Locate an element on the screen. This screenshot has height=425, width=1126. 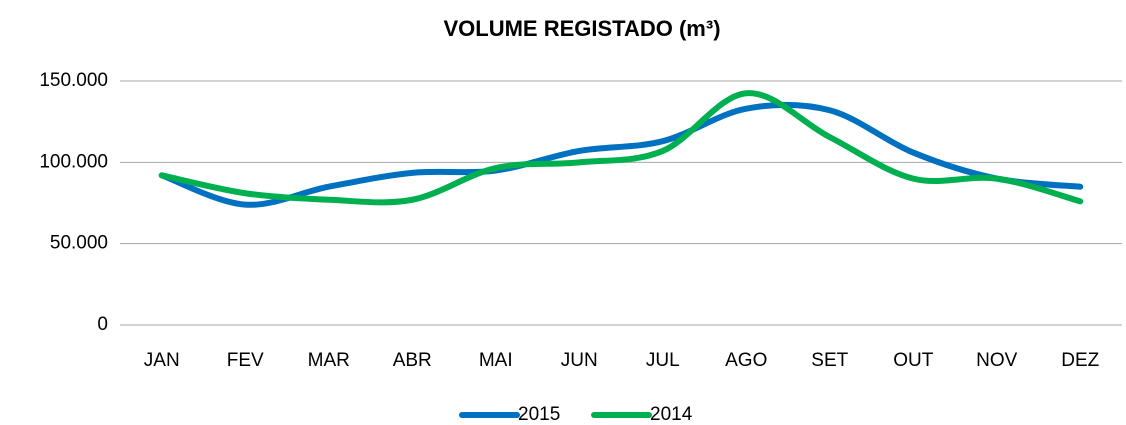
x-tick-label: MAI is located at coordinates (496, 360).